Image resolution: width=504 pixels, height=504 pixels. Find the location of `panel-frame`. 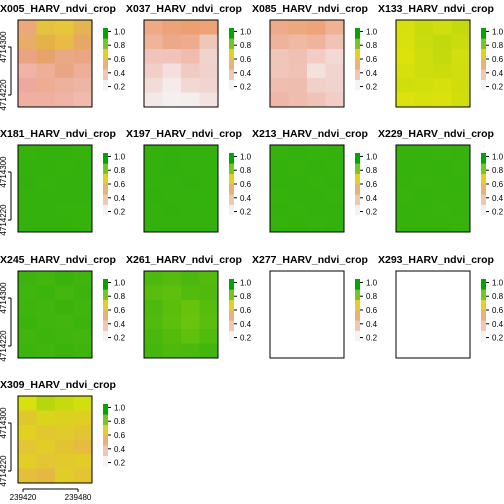

panel-frame is located at coordinates (433, 63).